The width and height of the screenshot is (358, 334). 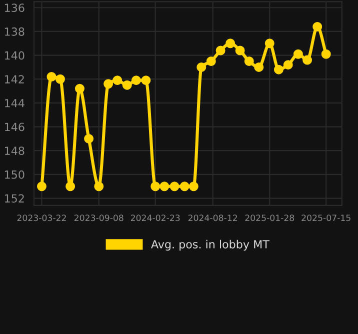 I want to click on x-tick-label: 2024-02-23, so click(x=155, y=218).